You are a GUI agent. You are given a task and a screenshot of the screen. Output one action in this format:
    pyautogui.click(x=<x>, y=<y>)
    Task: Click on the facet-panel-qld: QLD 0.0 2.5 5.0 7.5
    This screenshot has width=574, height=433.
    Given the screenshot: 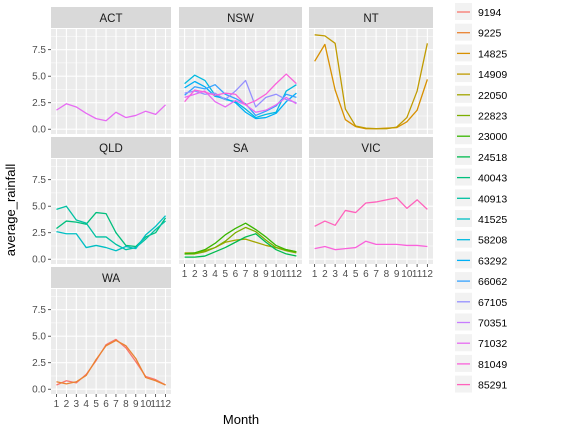 What is the action you would take?
    pyautogui.click(x=101, y=201)
    